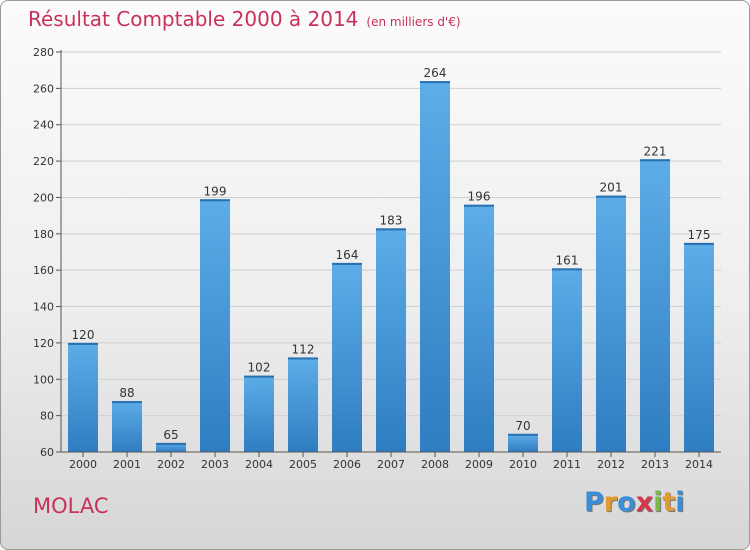  I want to click on bar-value-label: 175, so click(699, 235).